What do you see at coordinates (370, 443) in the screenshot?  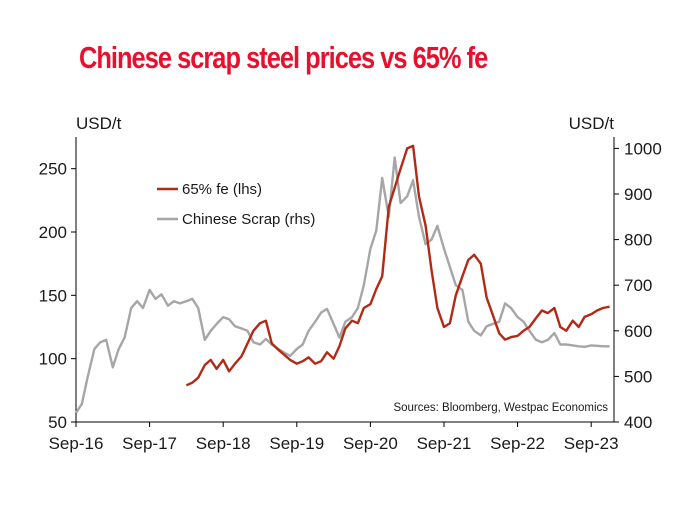 I see `x-tick-label: Sep-20` at bounding box center [370, 443].